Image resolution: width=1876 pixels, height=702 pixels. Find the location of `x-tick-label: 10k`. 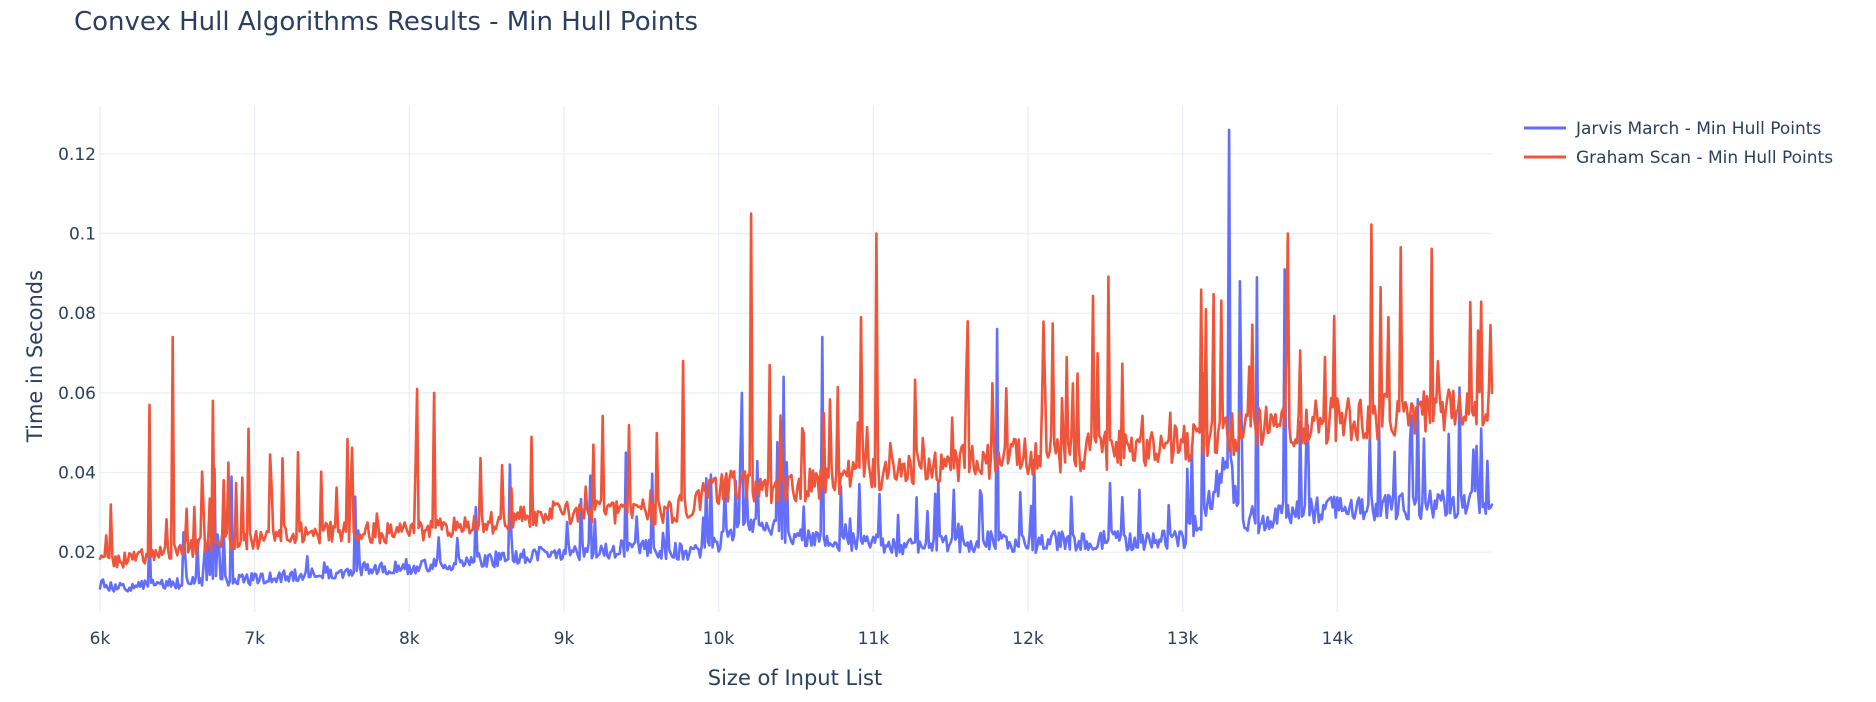

x-tick-label: 10k is located at coordinates (719, 639).